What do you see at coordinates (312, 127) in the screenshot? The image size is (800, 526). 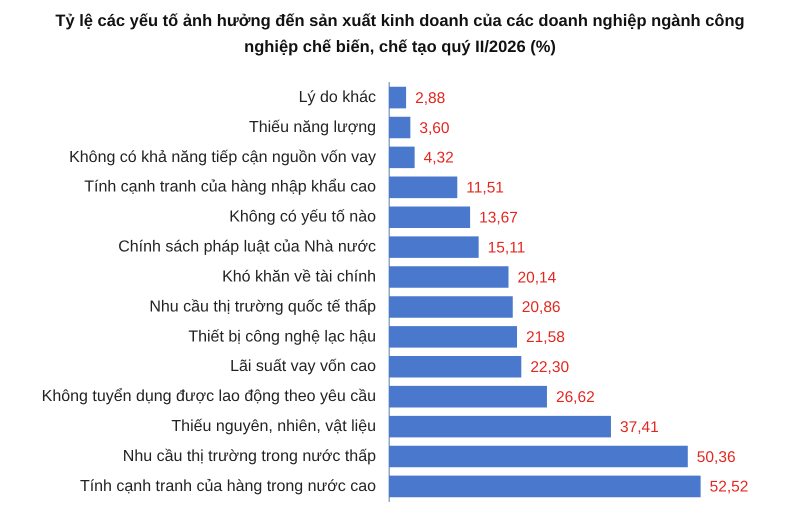 I see `y-tick-label: Thiếu năng lượng` at bounding box center [312, 127].